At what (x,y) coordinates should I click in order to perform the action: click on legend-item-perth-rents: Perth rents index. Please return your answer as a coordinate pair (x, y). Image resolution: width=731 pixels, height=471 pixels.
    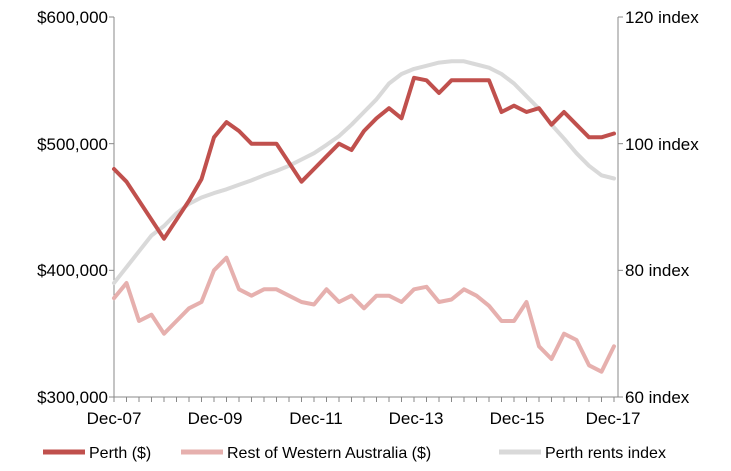
    Looking at the image, I should click on (582, 453).